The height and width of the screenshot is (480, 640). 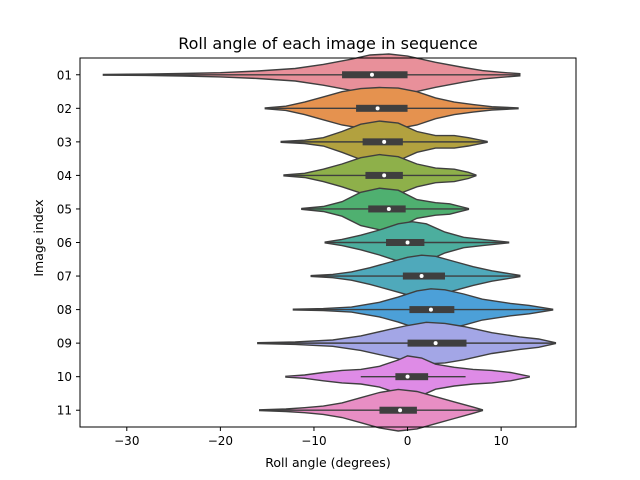 What do you see at coordinates (64, 277) in the screenshot?
I see `y-tick-label: 07` at bounding box center [64, 277].